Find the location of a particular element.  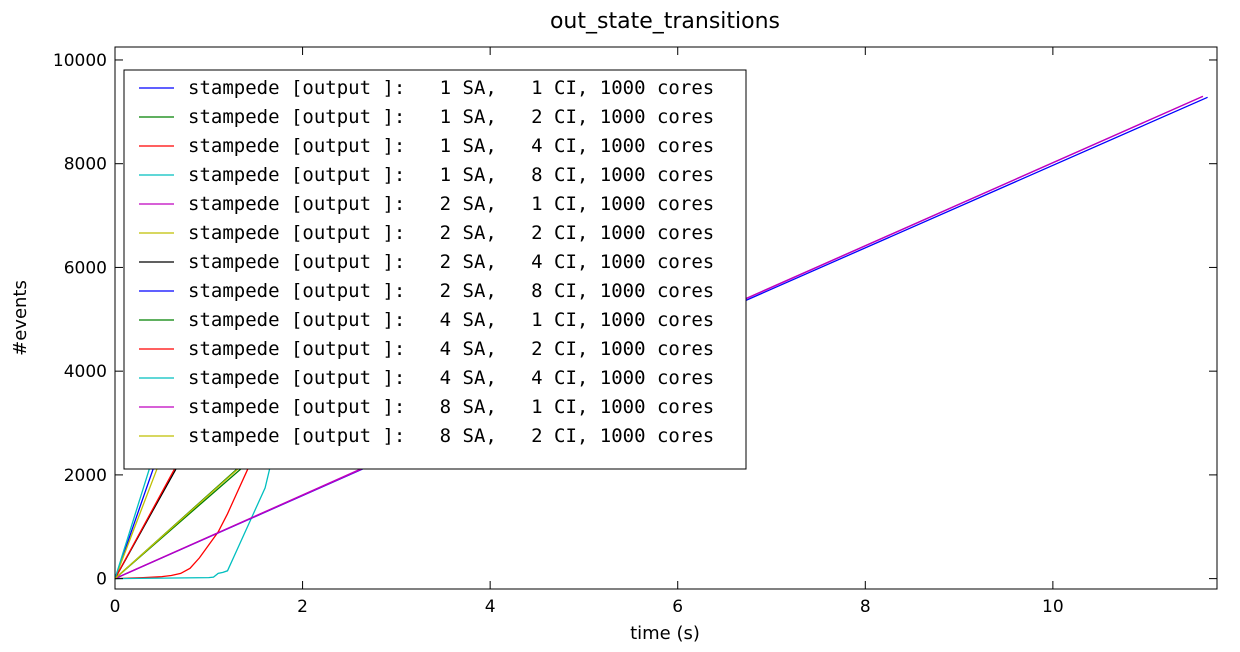

y-tick-label: 10000 is located at coordinates (80, 61).